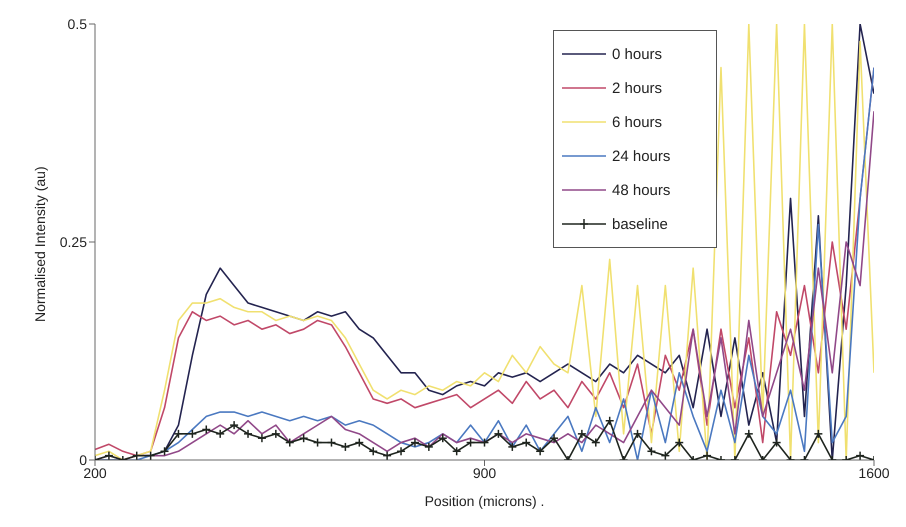 The width and height of the screenshot is (906, 527). What do you see at coordinates (484, 501) in the screenshot?
I see `x-axis-title: Position (microns) .` at bounding box center [484, 501].